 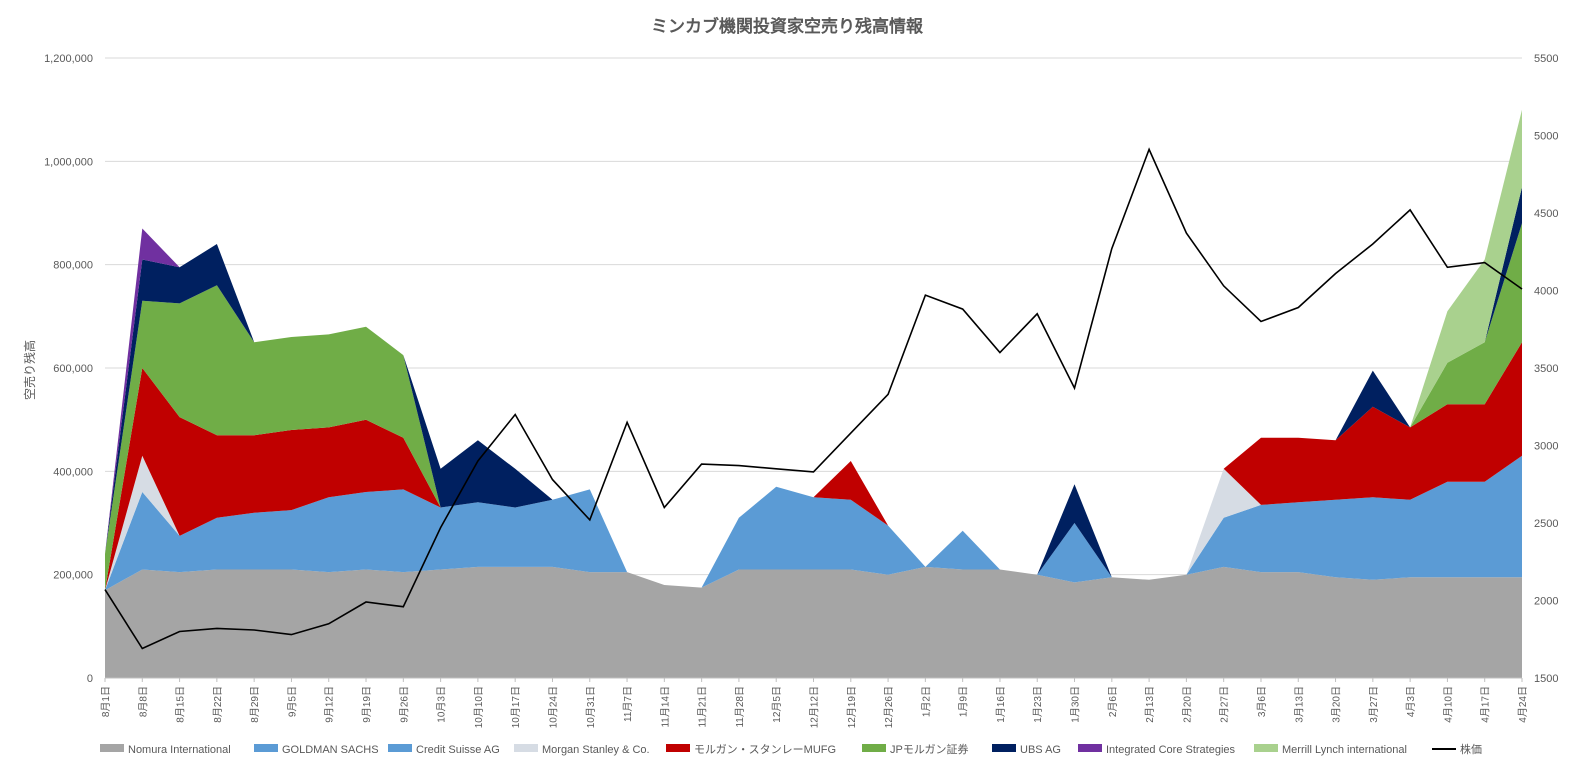 I want to click on y-tick-label: 1,000,000, so click(x=68, y=162).